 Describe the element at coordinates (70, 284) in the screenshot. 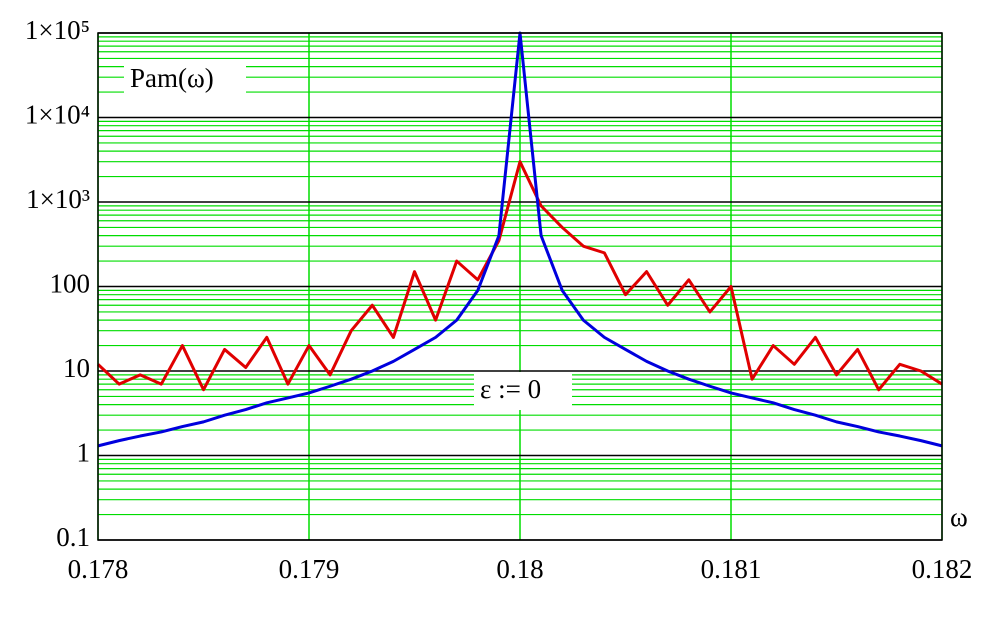

I see `y-tick-label: 100` at that location.